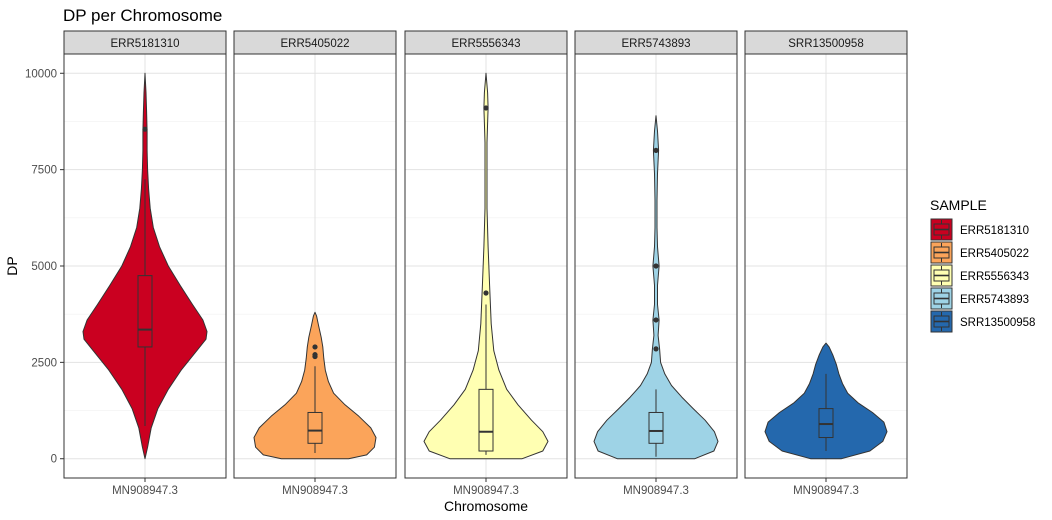 The image size is (1052, 520). What do you see at coordinates (145, 263) in the screenshot?
I see `facet-panel-err5181310: ERR5181310 MN908947.3` at bounding box center [145, 263].